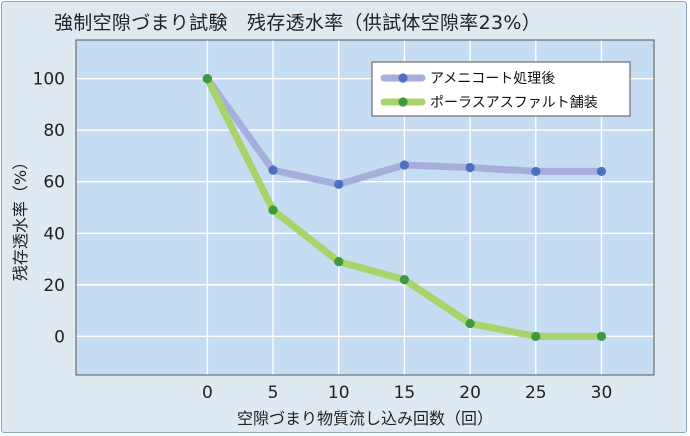 This screenshot has height=436, width=690. What do you see at coordinates (339, 393) in the screenshot?
I see `x-tick-label: 10` at bounding box center [339, 393].